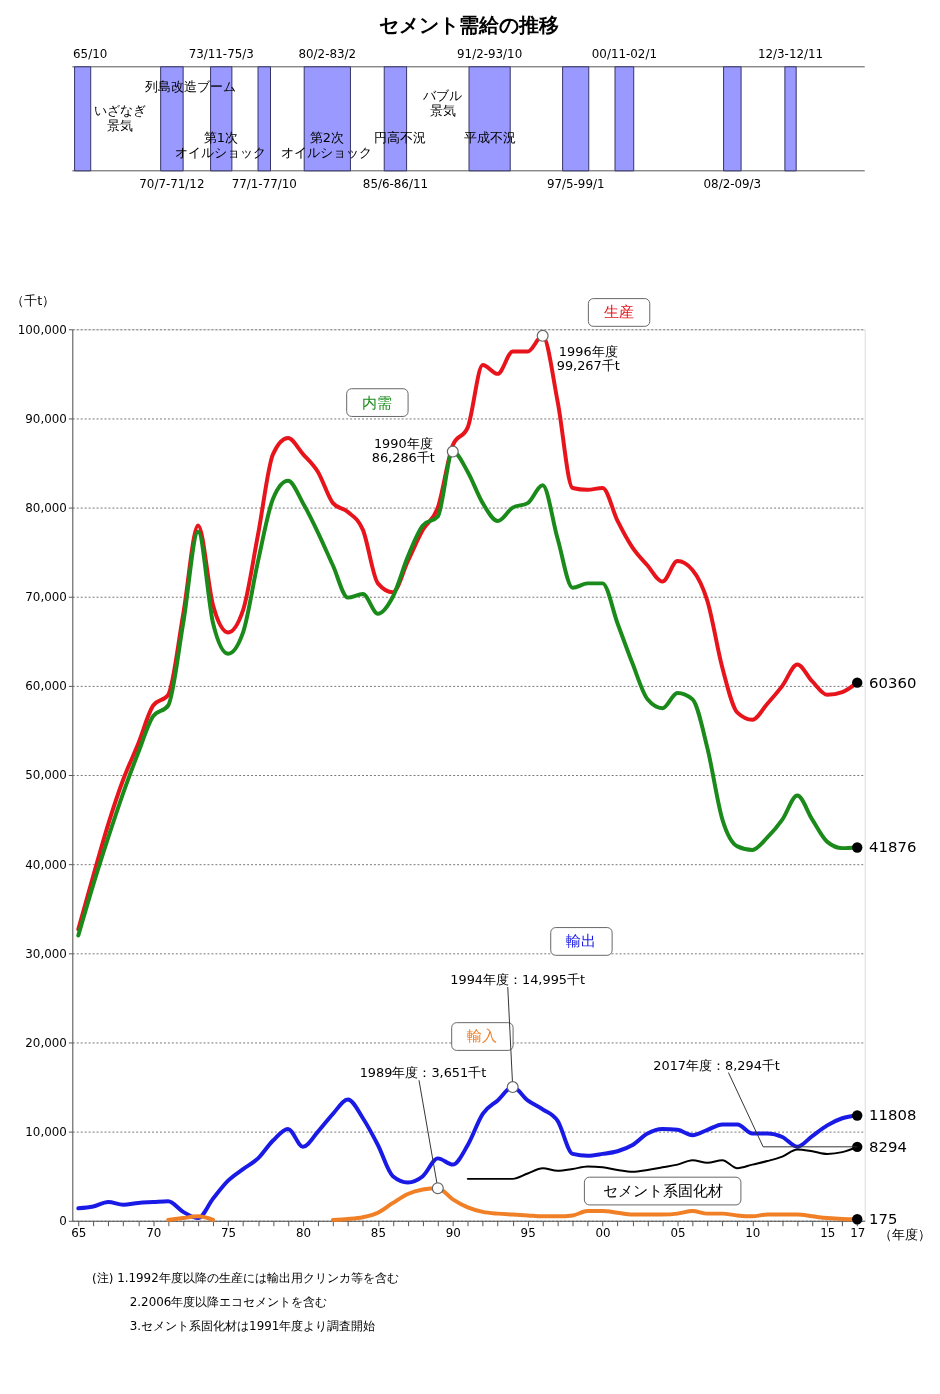 The image size is (940, 1394). What do you see at coordinates (442, 103) in the screenshot?
I see `text: バブル景気` at bounding box center [442, 103].